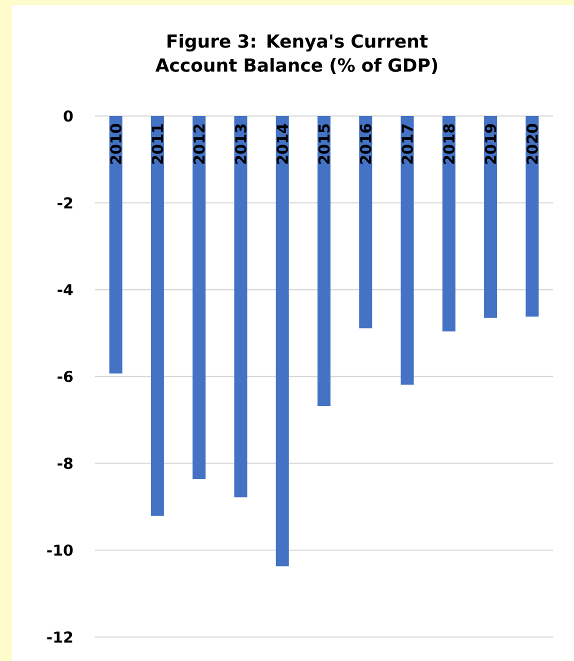 The height and width of the screenshot is (661, 574). What do you see at coordinates (60, 550) in the screenshot?
I see `y-tick-label: -10` at bounding box center [60, 550].